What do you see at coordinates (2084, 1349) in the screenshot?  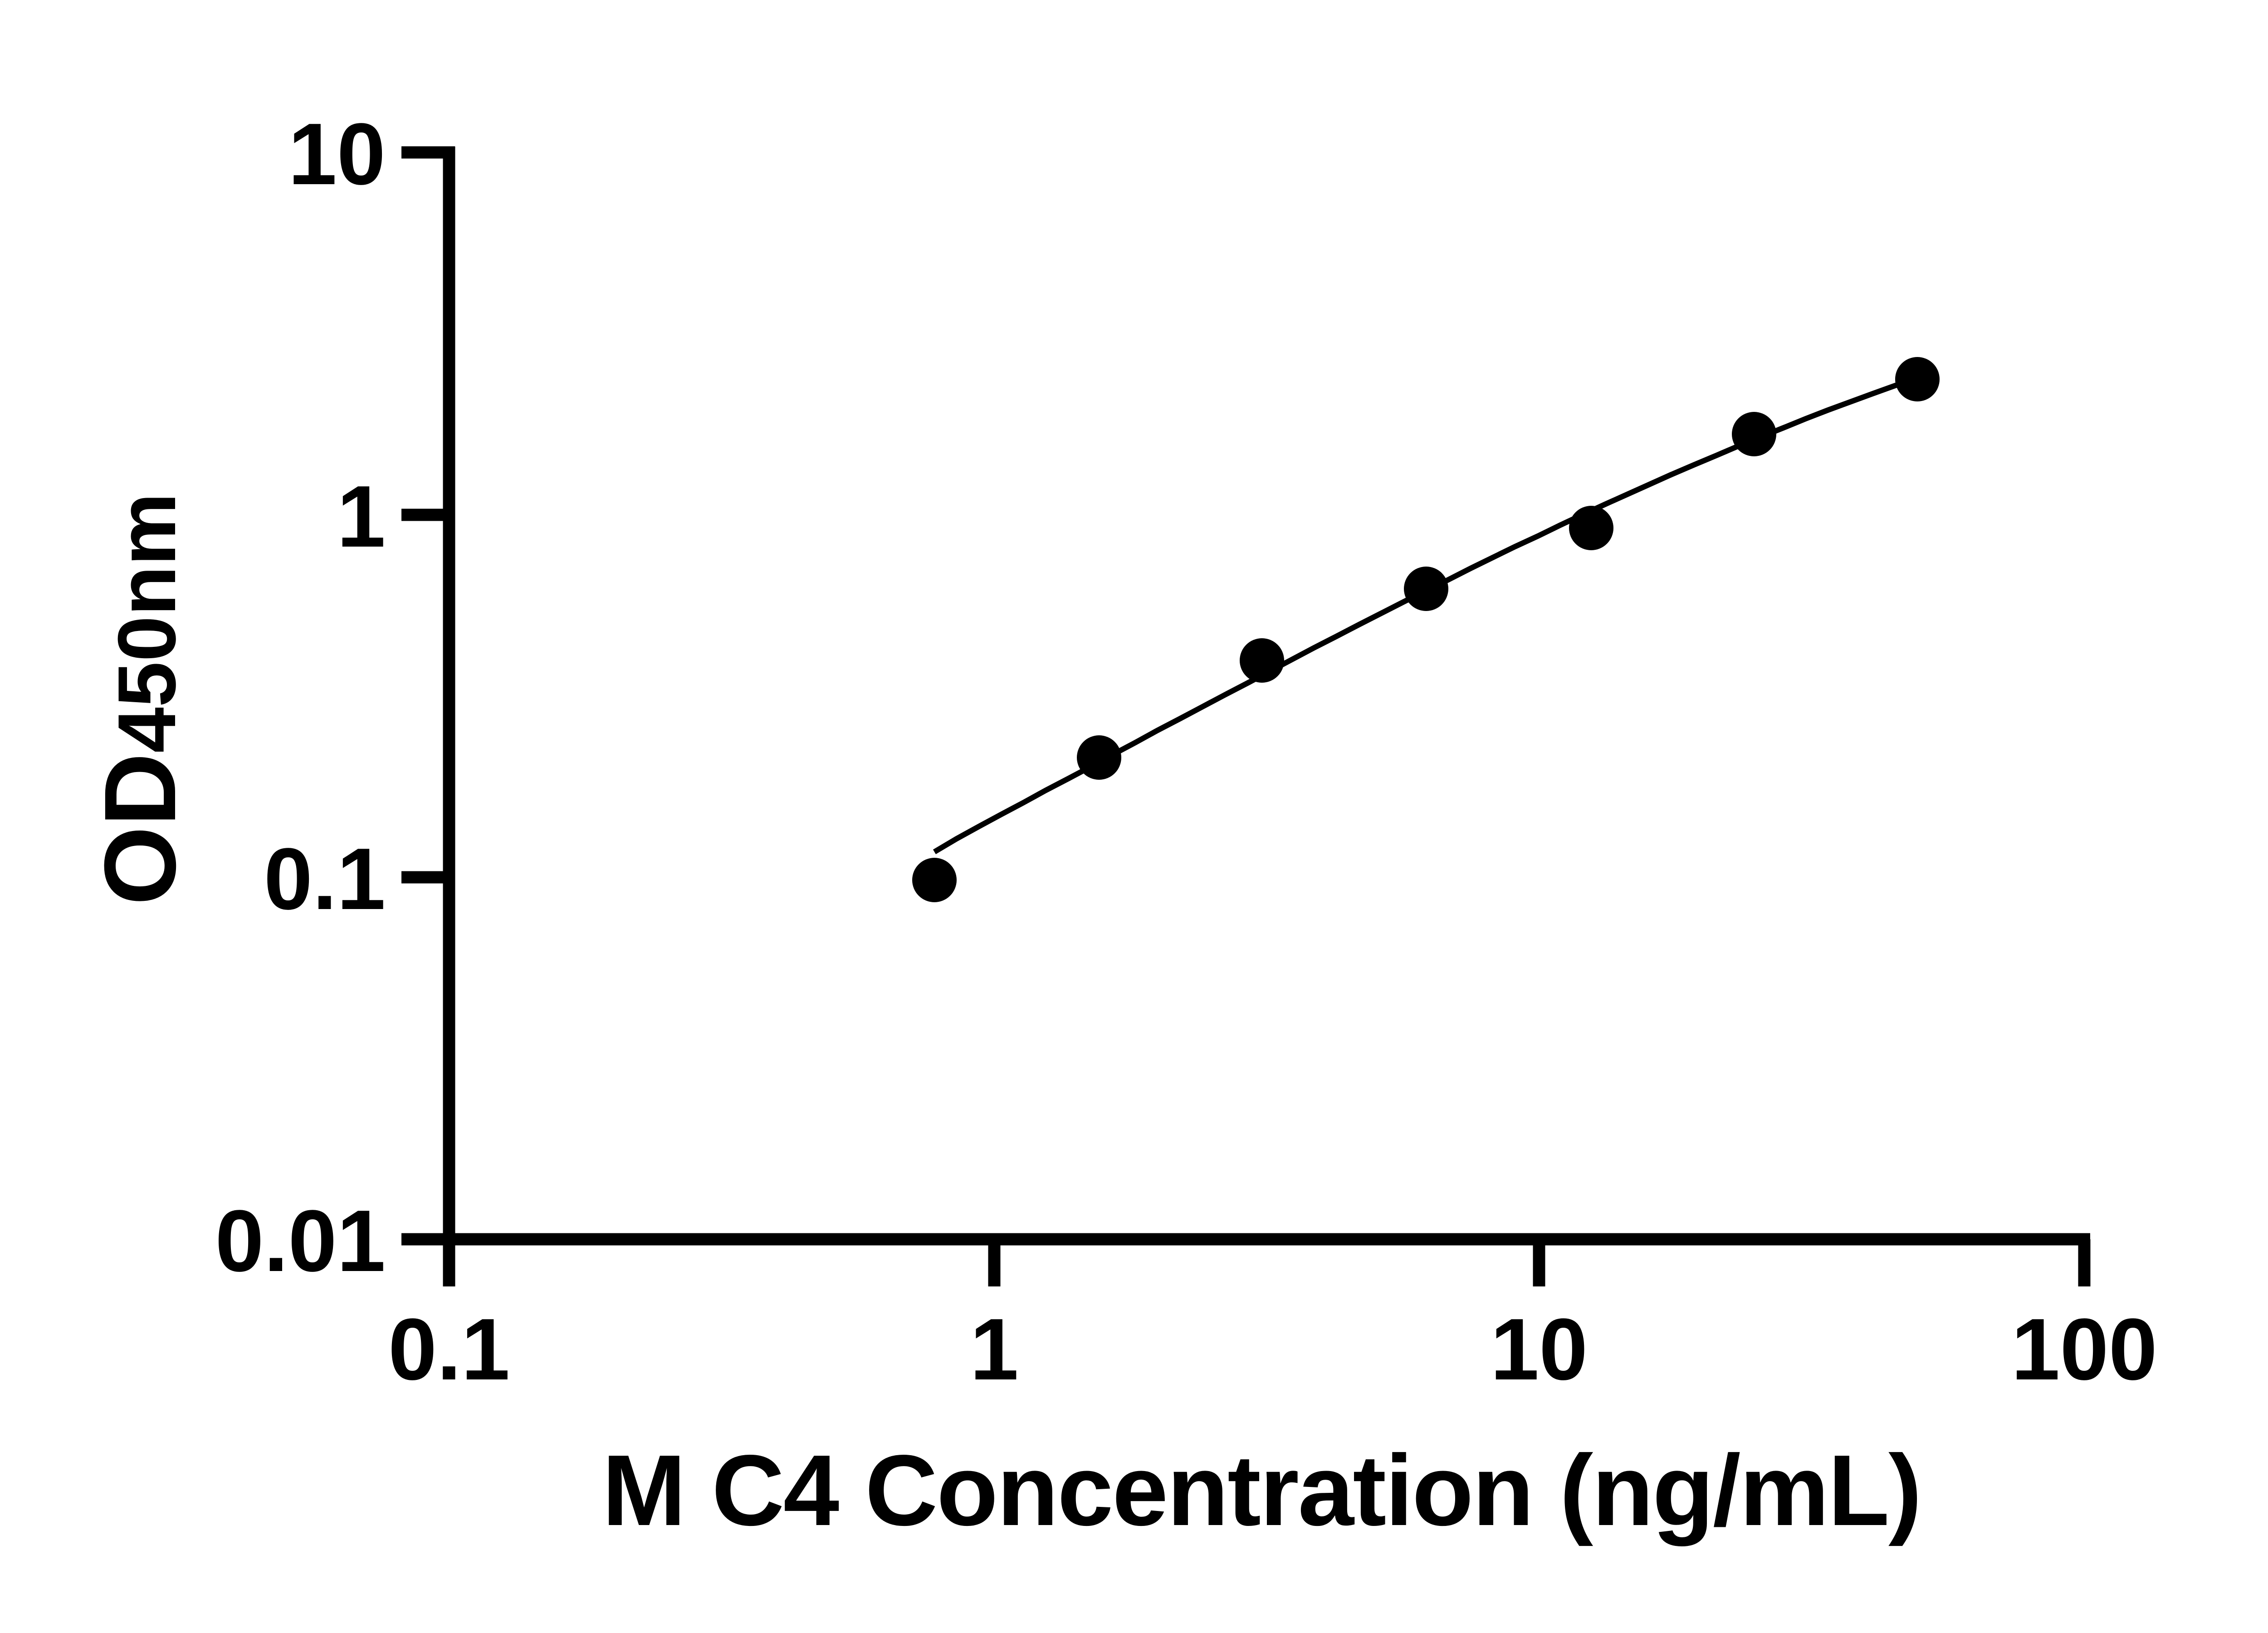 I see `svg-text: 100` at bounding box center [2084, 1349].